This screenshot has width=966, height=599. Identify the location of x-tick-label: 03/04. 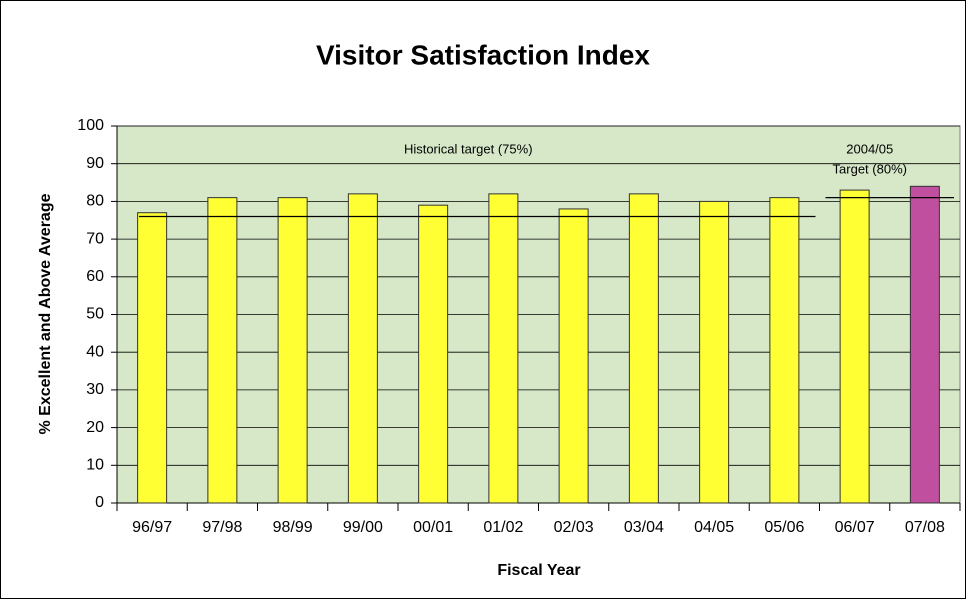
(644, 527).